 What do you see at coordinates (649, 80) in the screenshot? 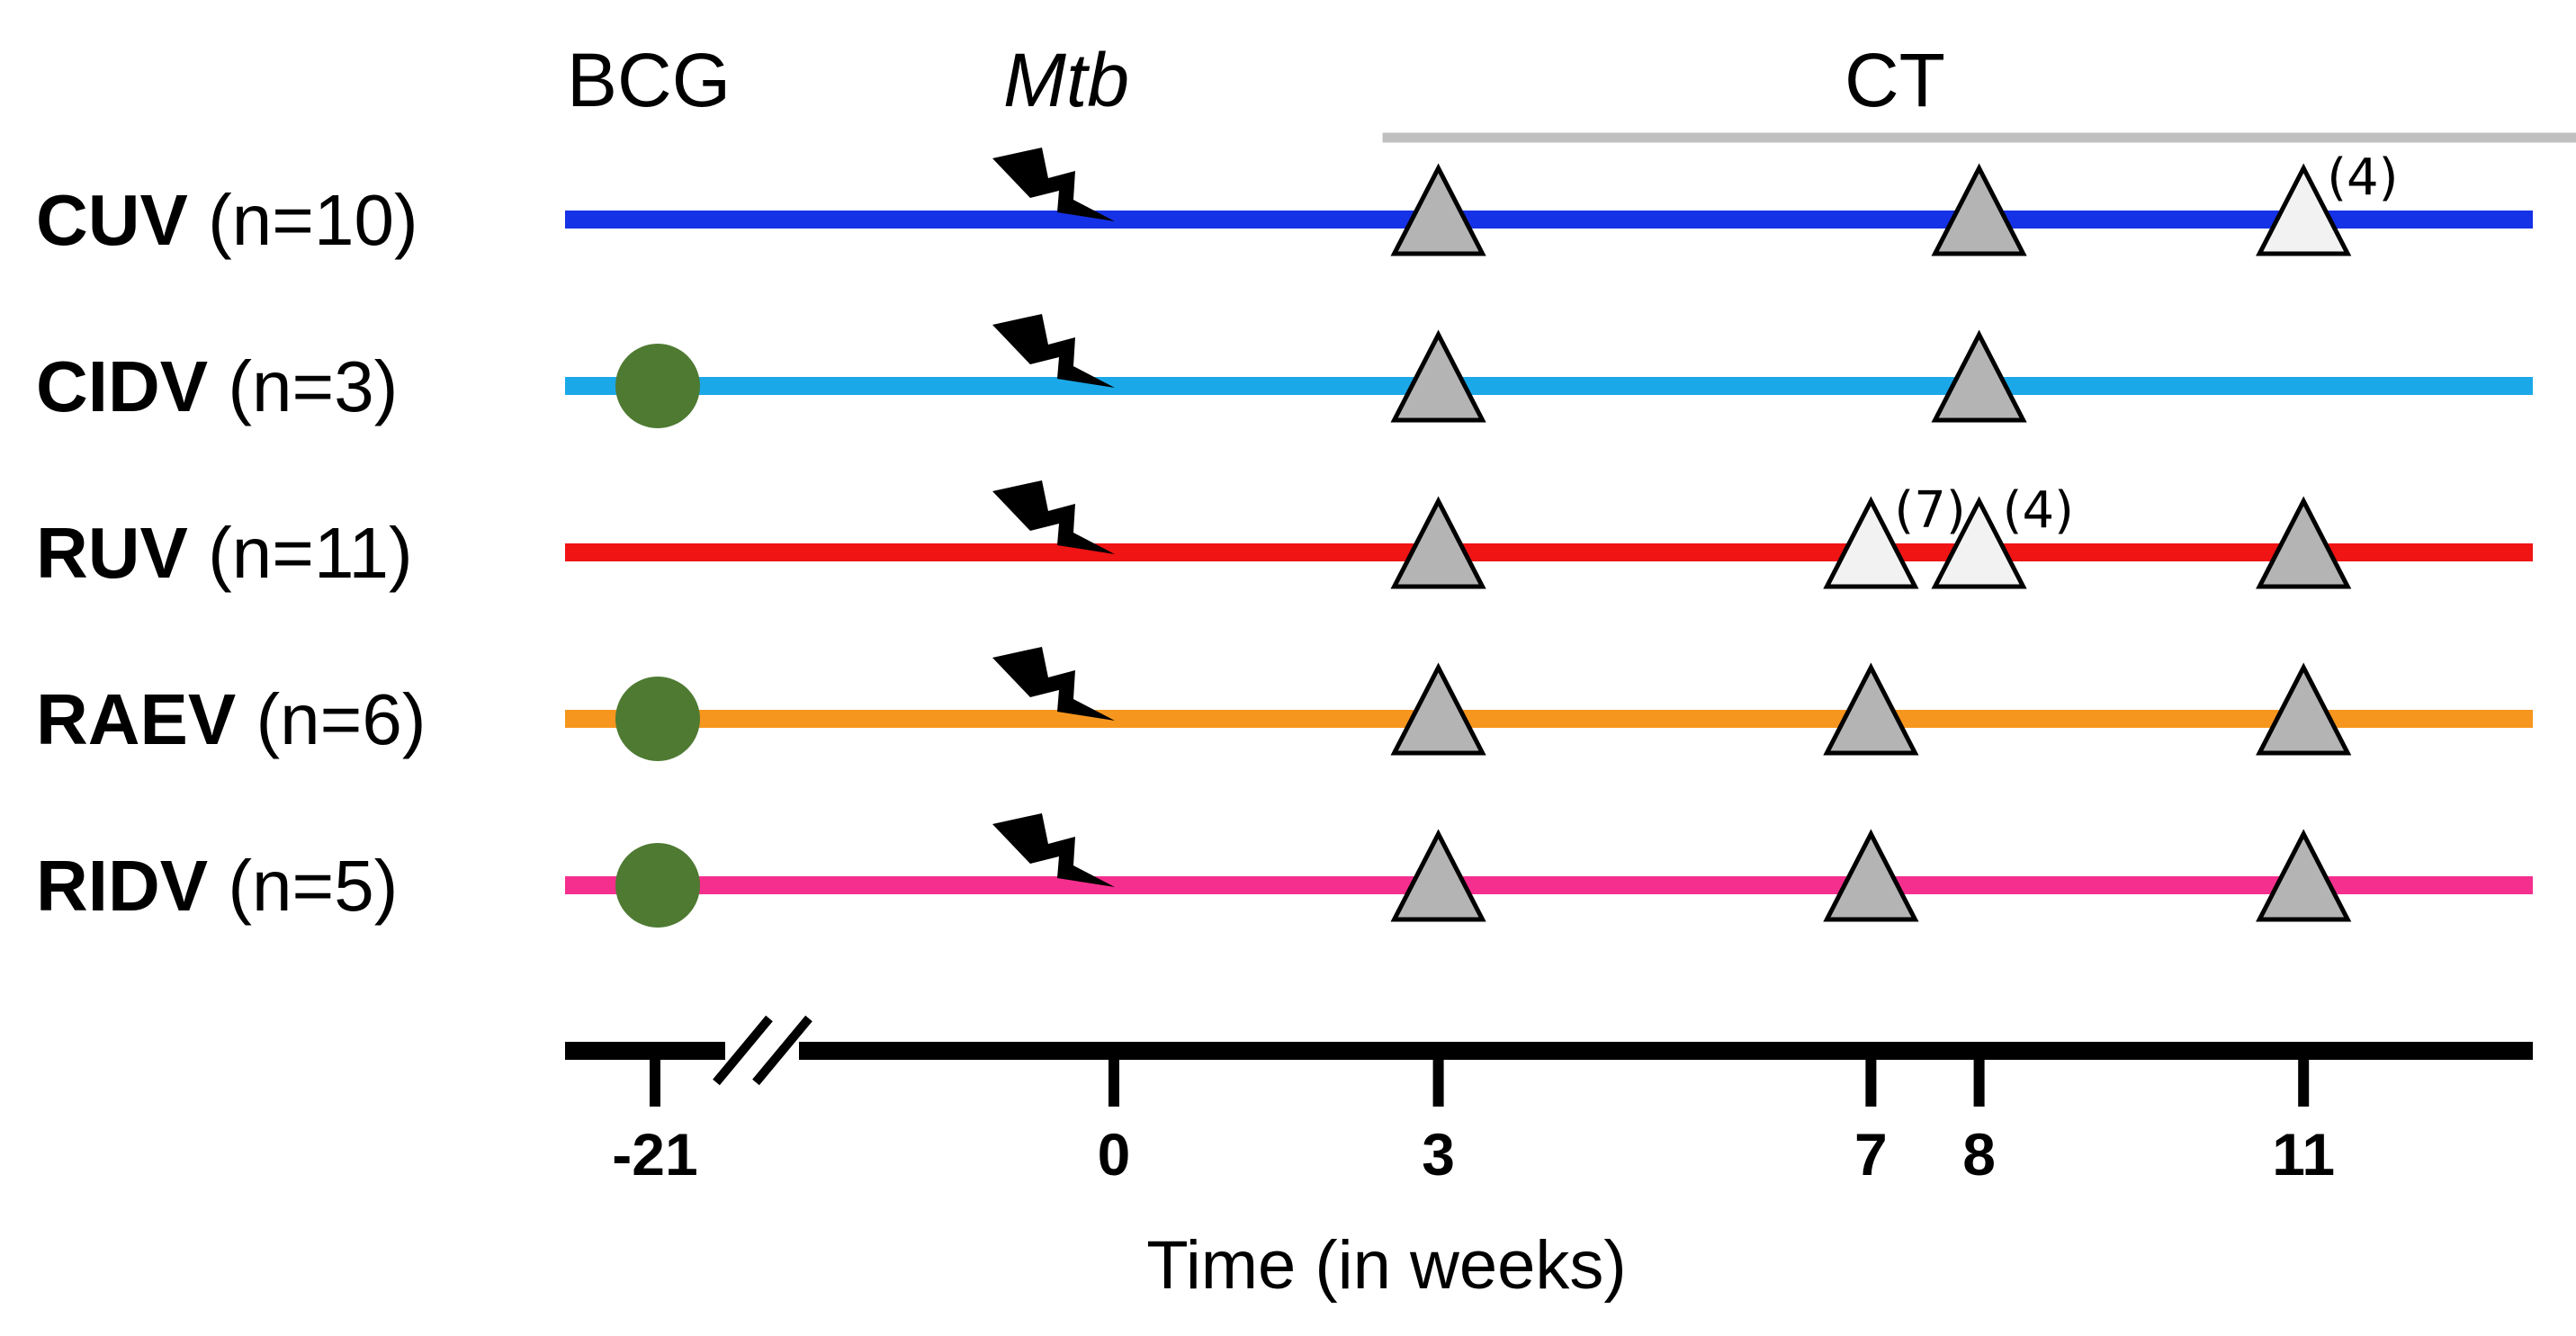
I see `bcg-header: BCG` at bounding box center [649, 80].